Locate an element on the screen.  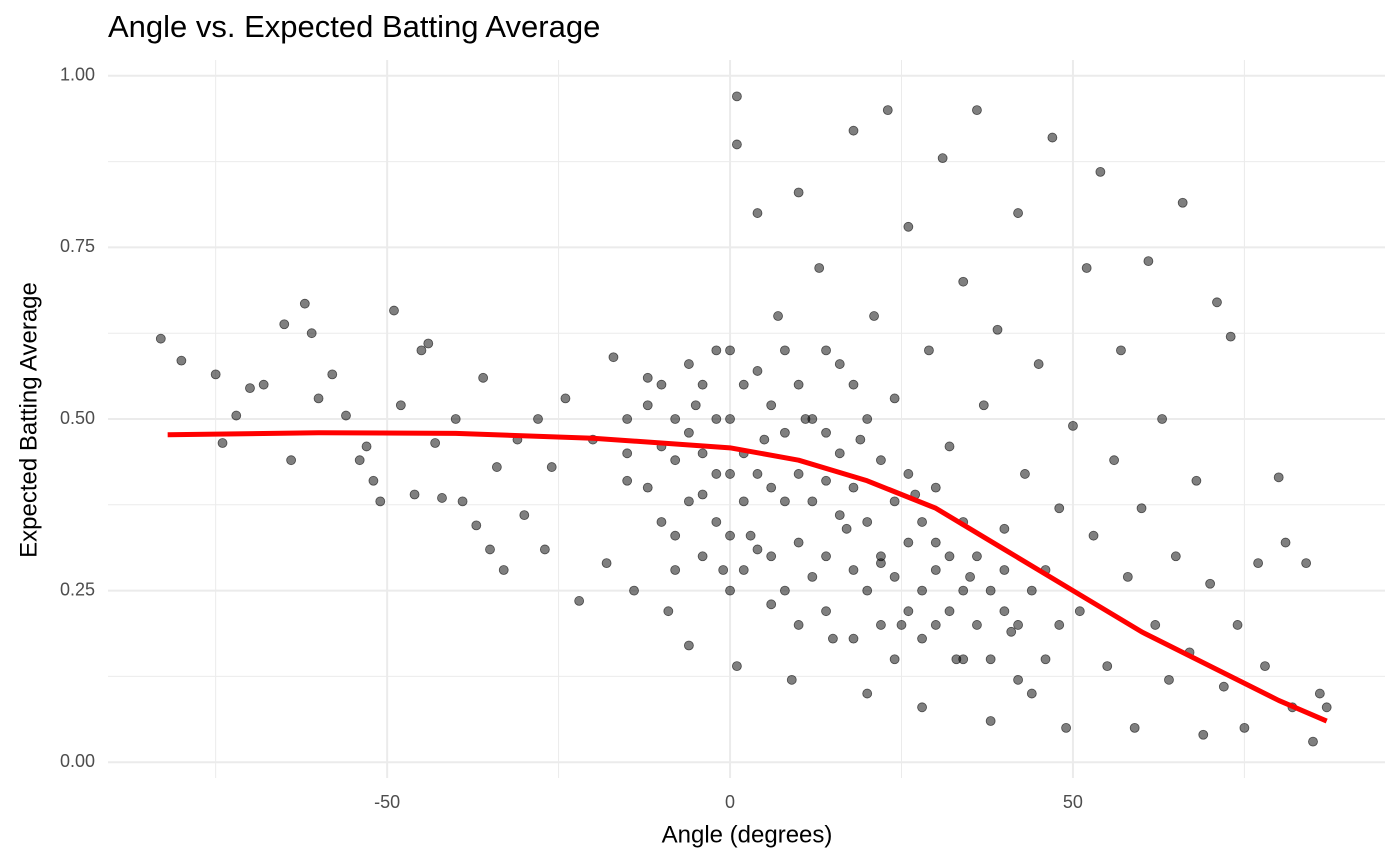
y-tick-label: 0.00 is located at coordinates (77, 761).